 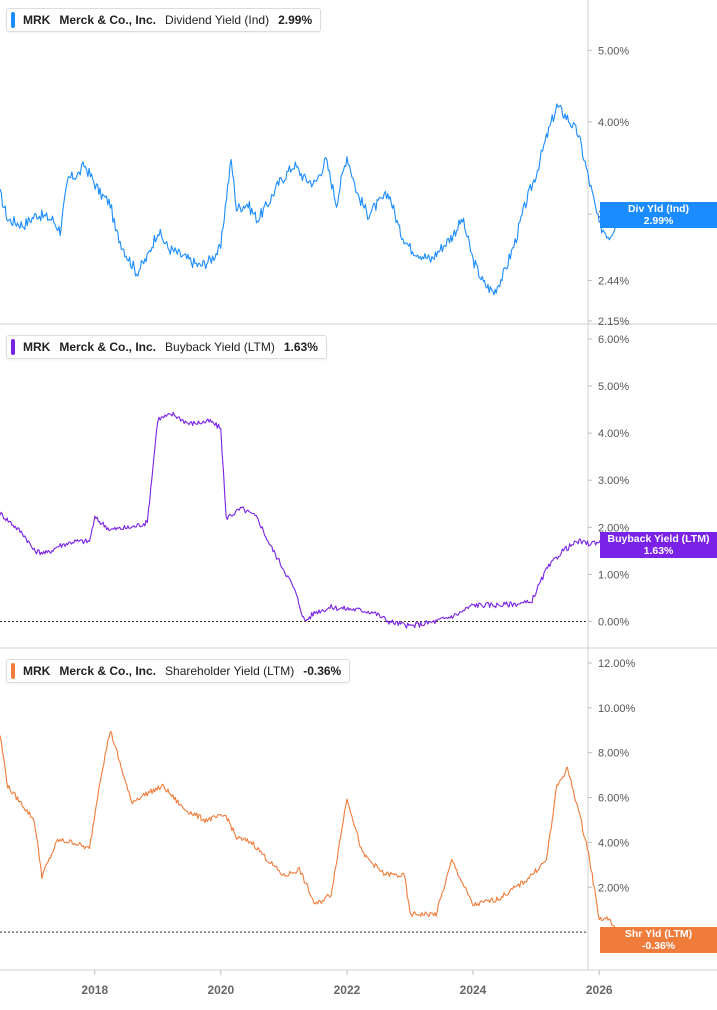 I want to click on x-tick-label: 2026, so click(x=599, y=990).